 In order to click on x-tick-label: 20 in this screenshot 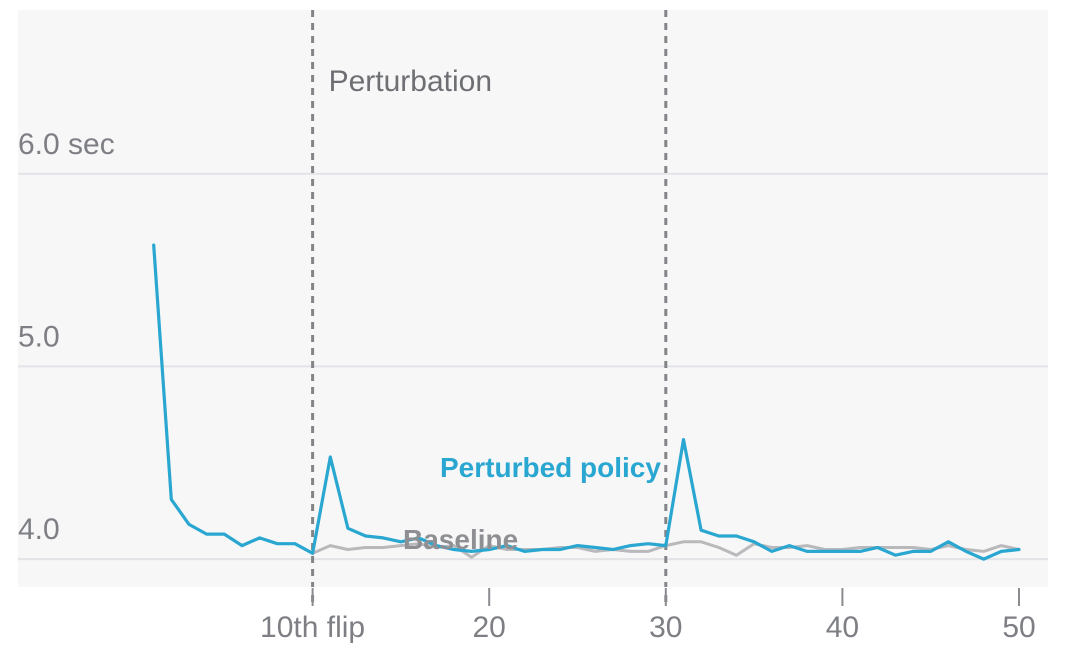, I will do `click(489, 627)`.